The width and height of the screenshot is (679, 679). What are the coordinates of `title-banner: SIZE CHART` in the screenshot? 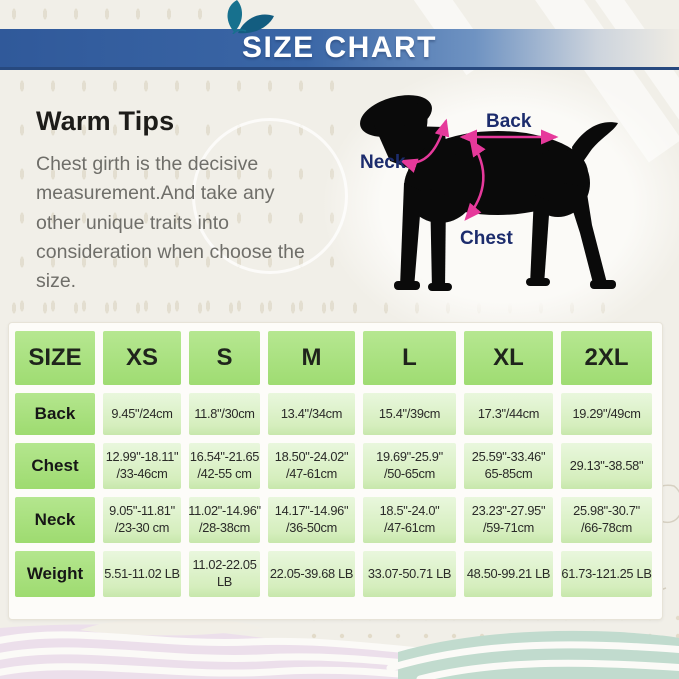 It's located at (339, 49).